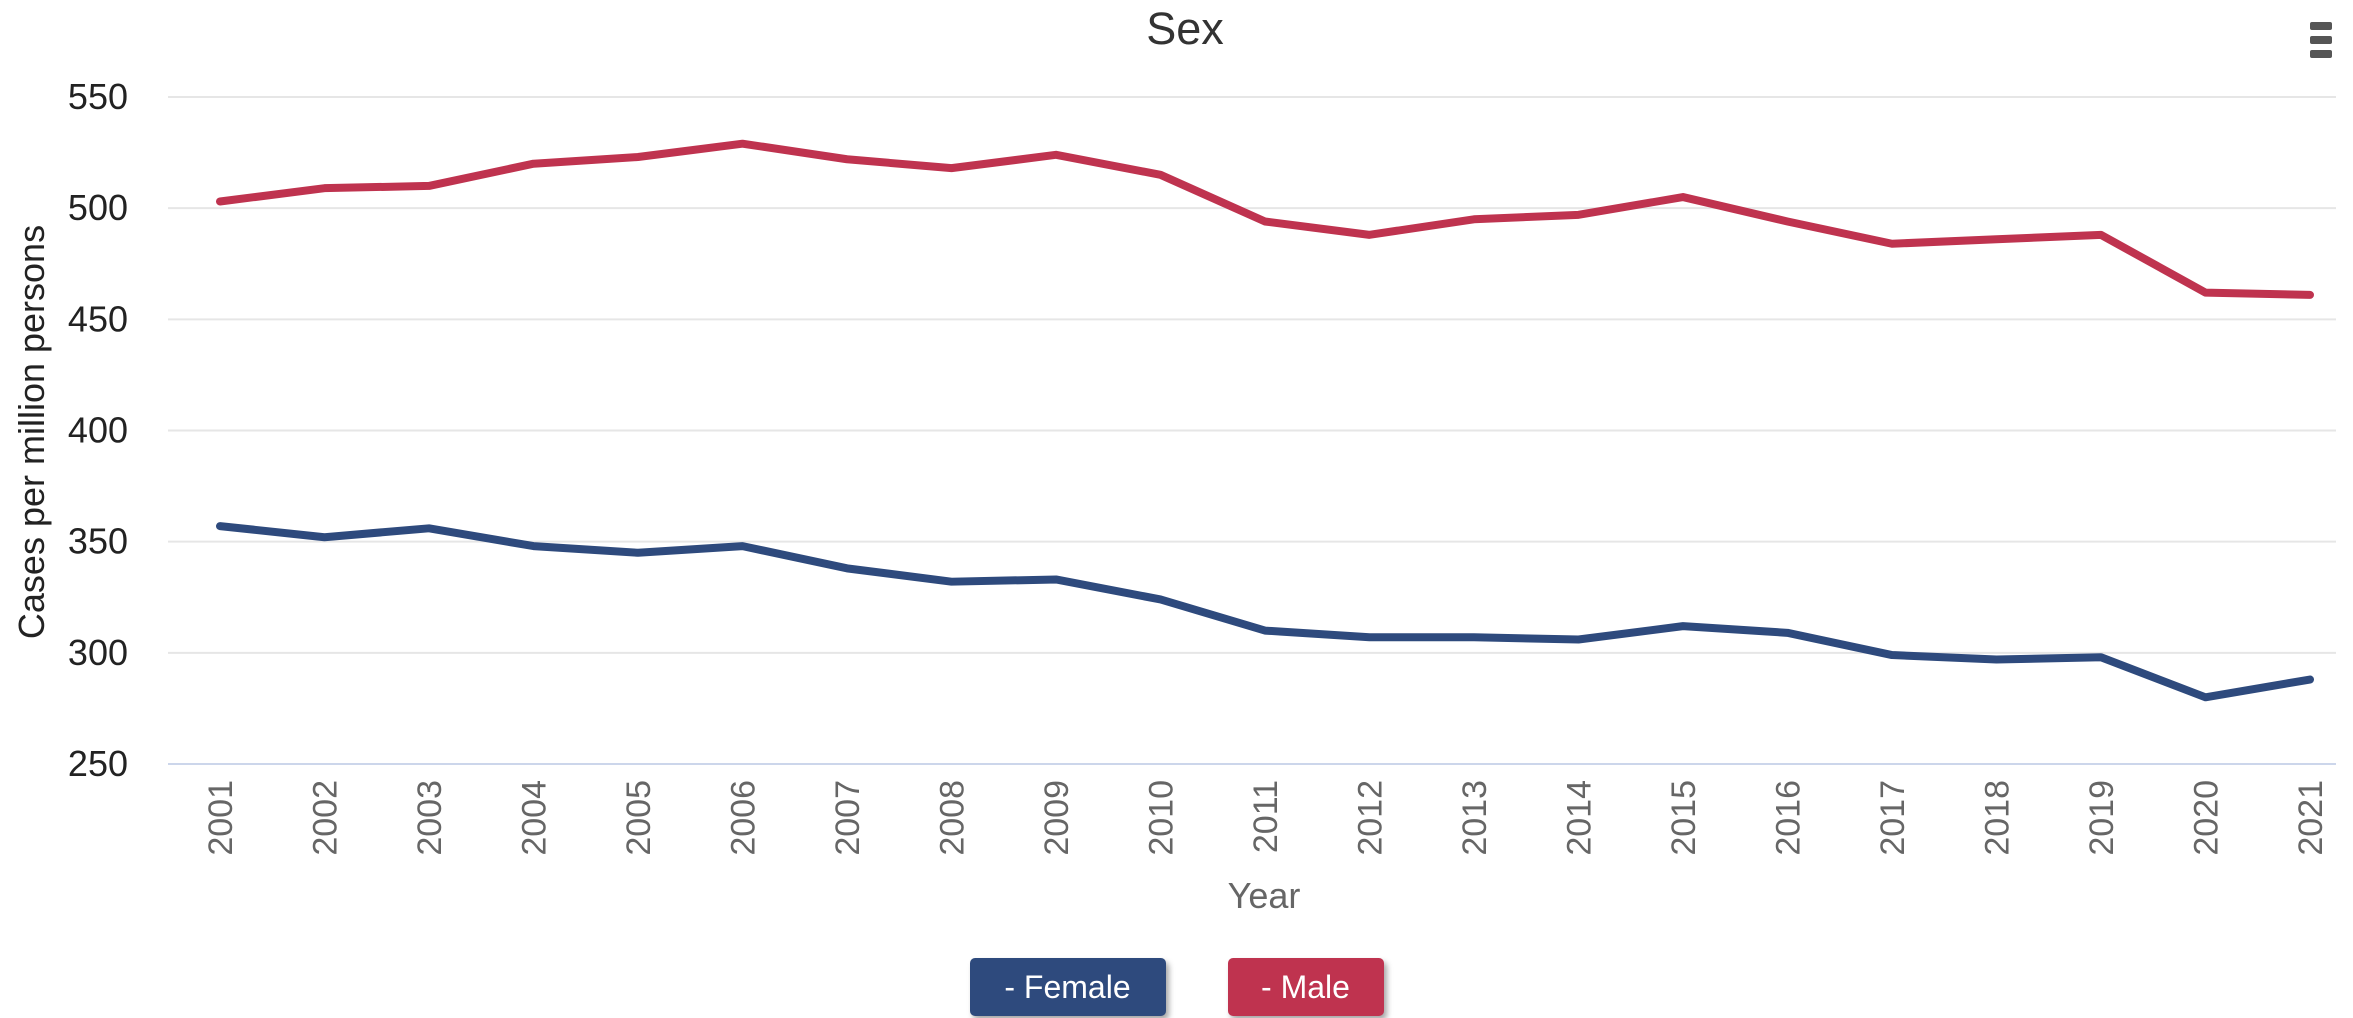  I want to click on y-tick-label: 350, so click(98, 541).